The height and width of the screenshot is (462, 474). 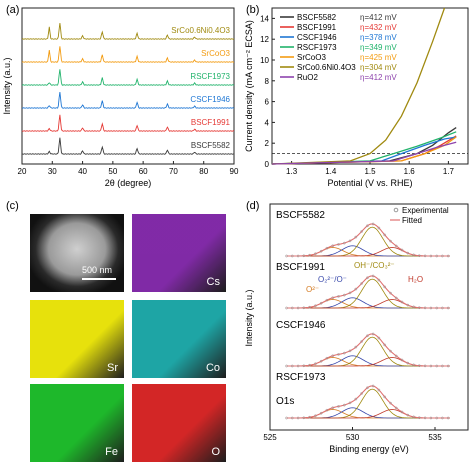 I want to click on element-map-label: Fe, so click(x=111, y=452).